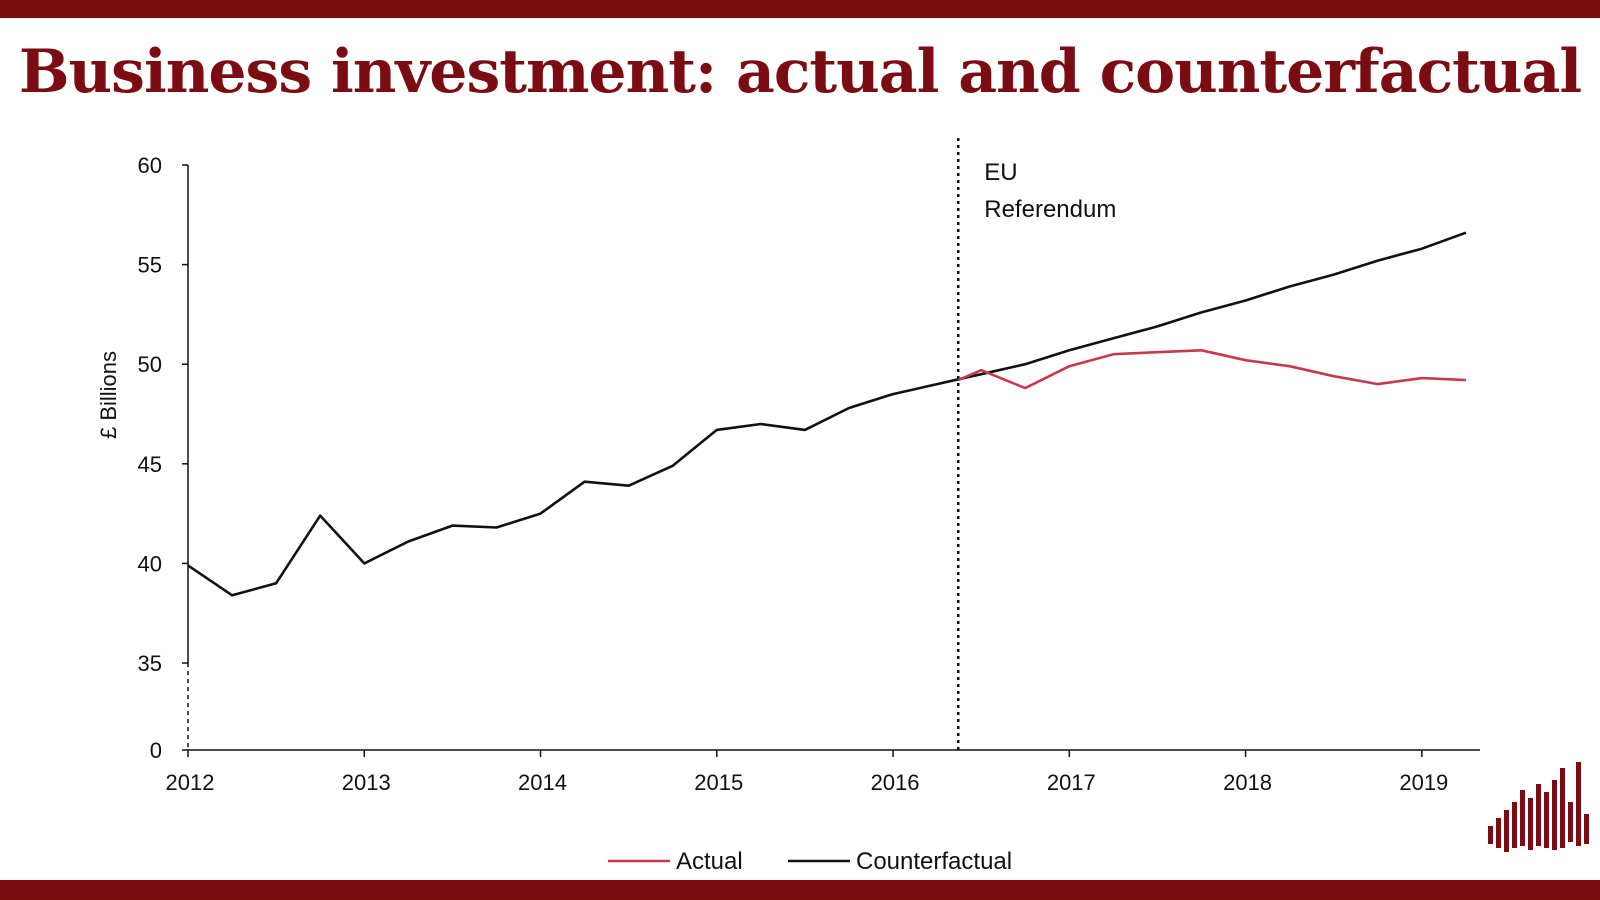 The width and height of the screenshot is (1600, 900). Describe the element at coordinates (1538, 807) in the screenshot. I see `bar-waveform-logo-icon` at that location.